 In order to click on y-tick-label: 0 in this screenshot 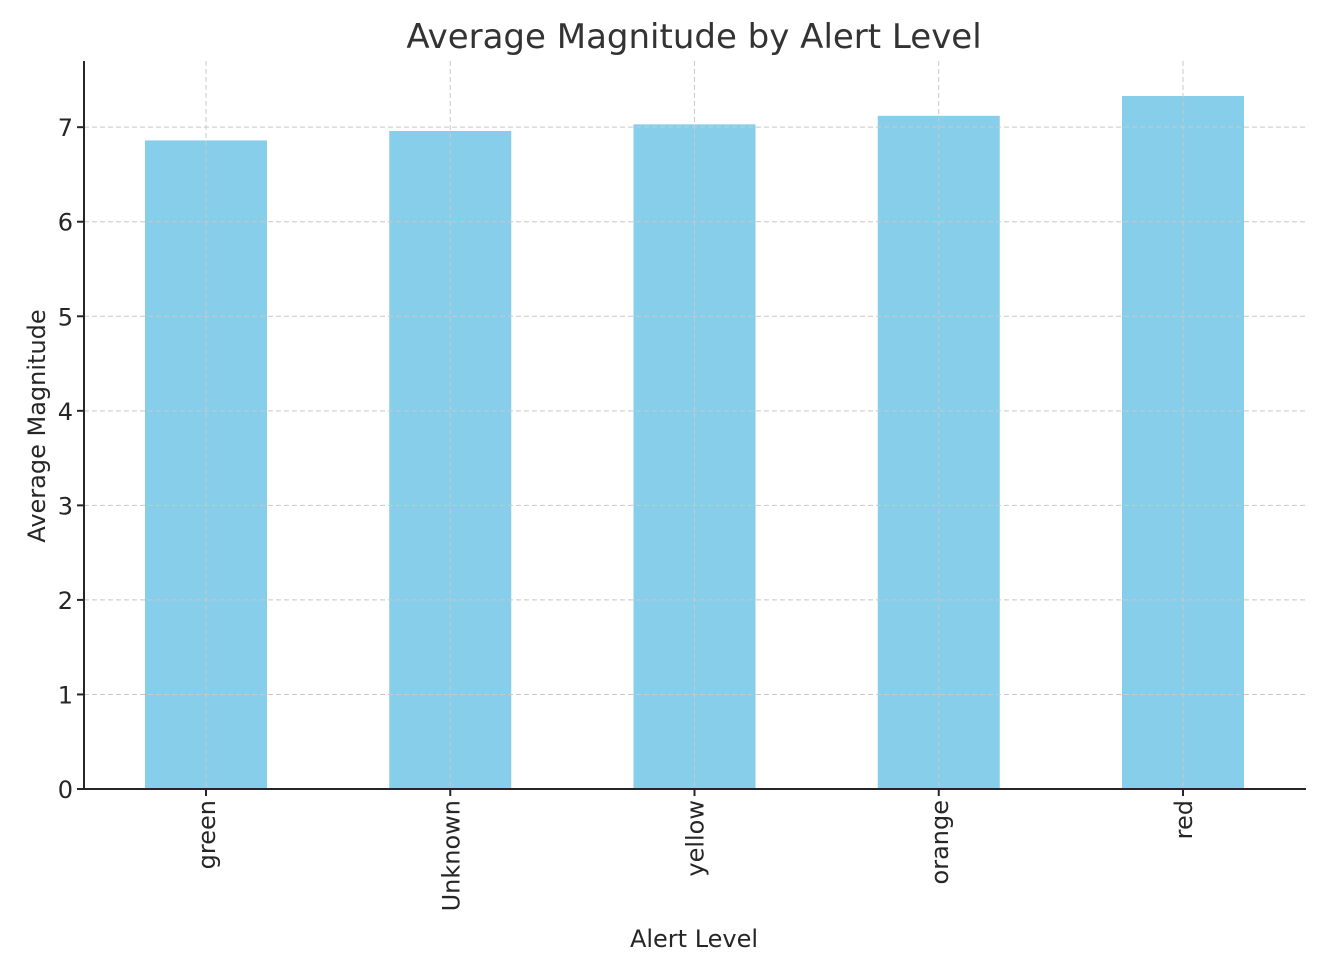, I will do `click(65, 790)`.